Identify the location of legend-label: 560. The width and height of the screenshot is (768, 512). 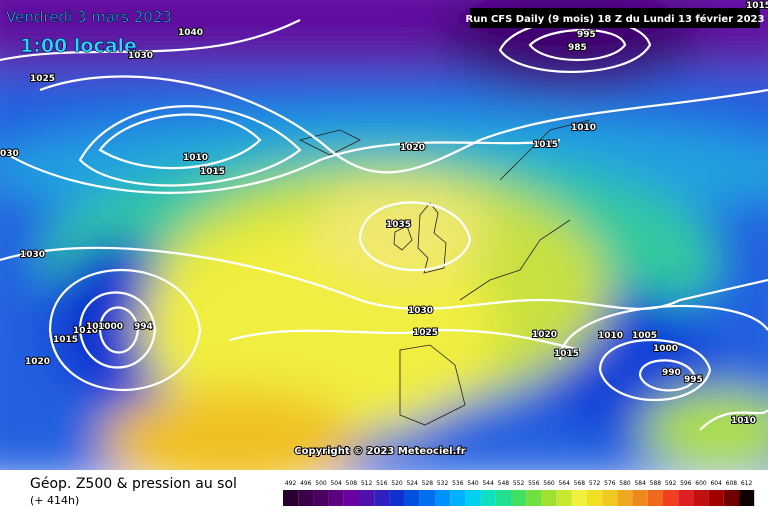
(549, 483).